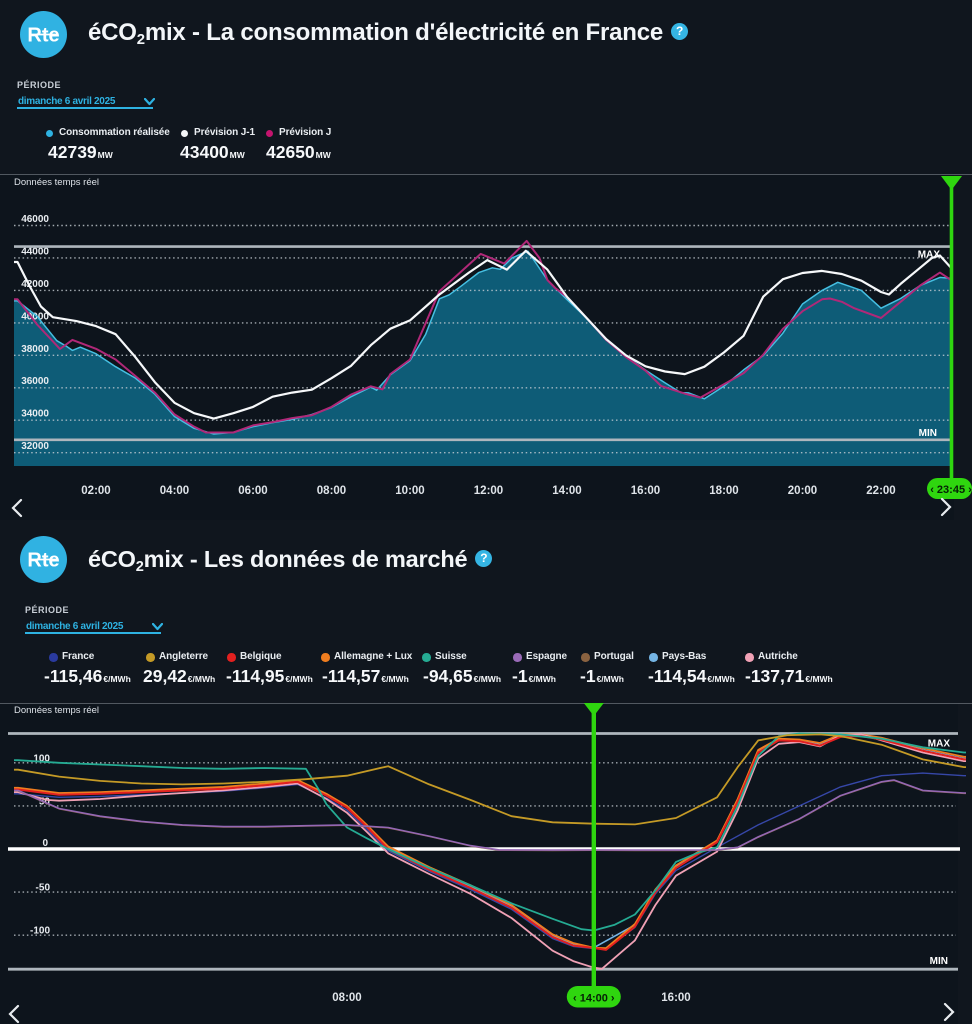  I want to click on svg-text: 20:00, so click(802, 491).